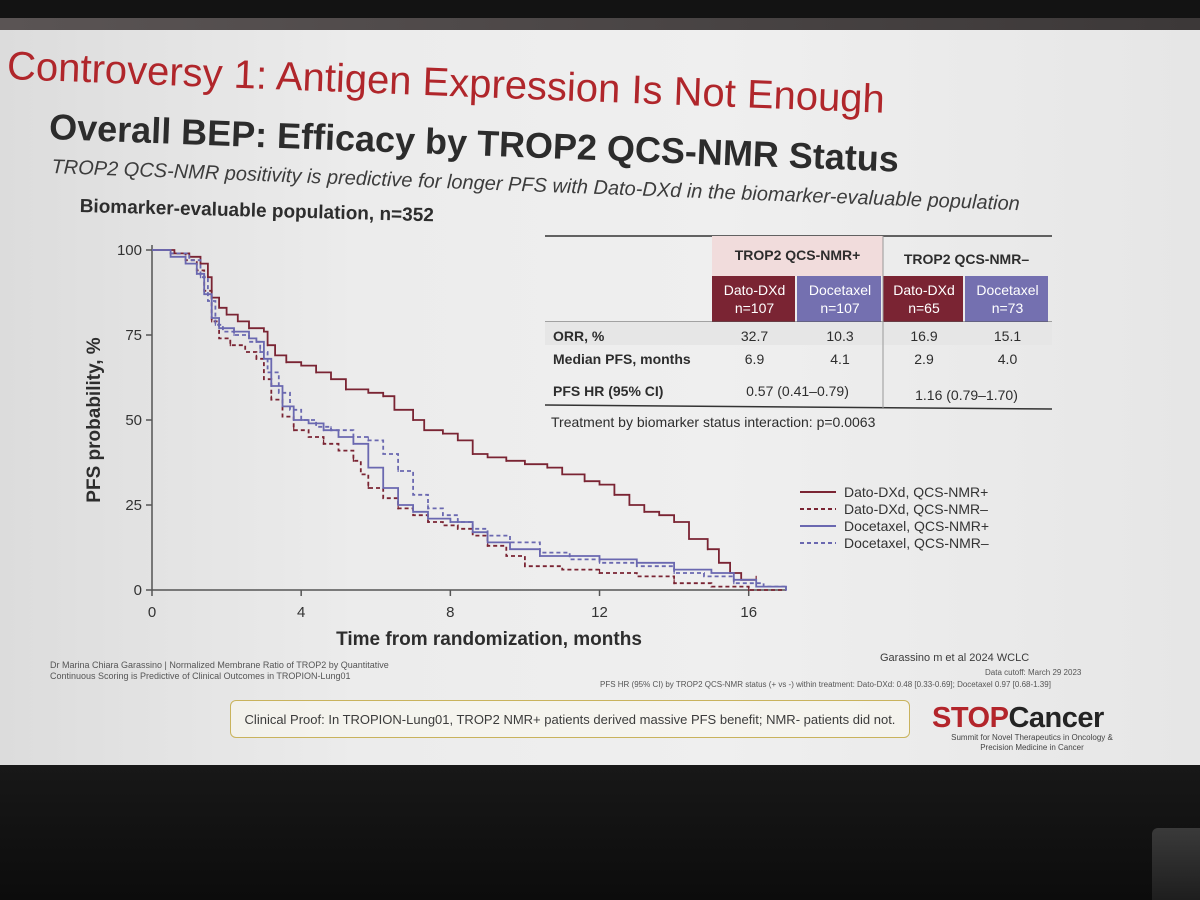  What do you see at coordinates (924, 308) in the screenshot?
I see `col-header-n-2: n=65` at bounding box center [924, 308].